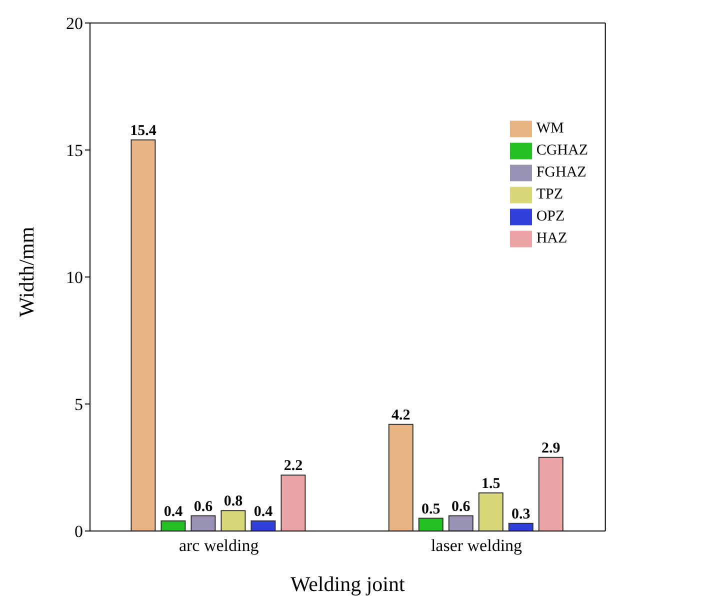  I want to click on x-tick-label: arc welding, so click(219, 546).